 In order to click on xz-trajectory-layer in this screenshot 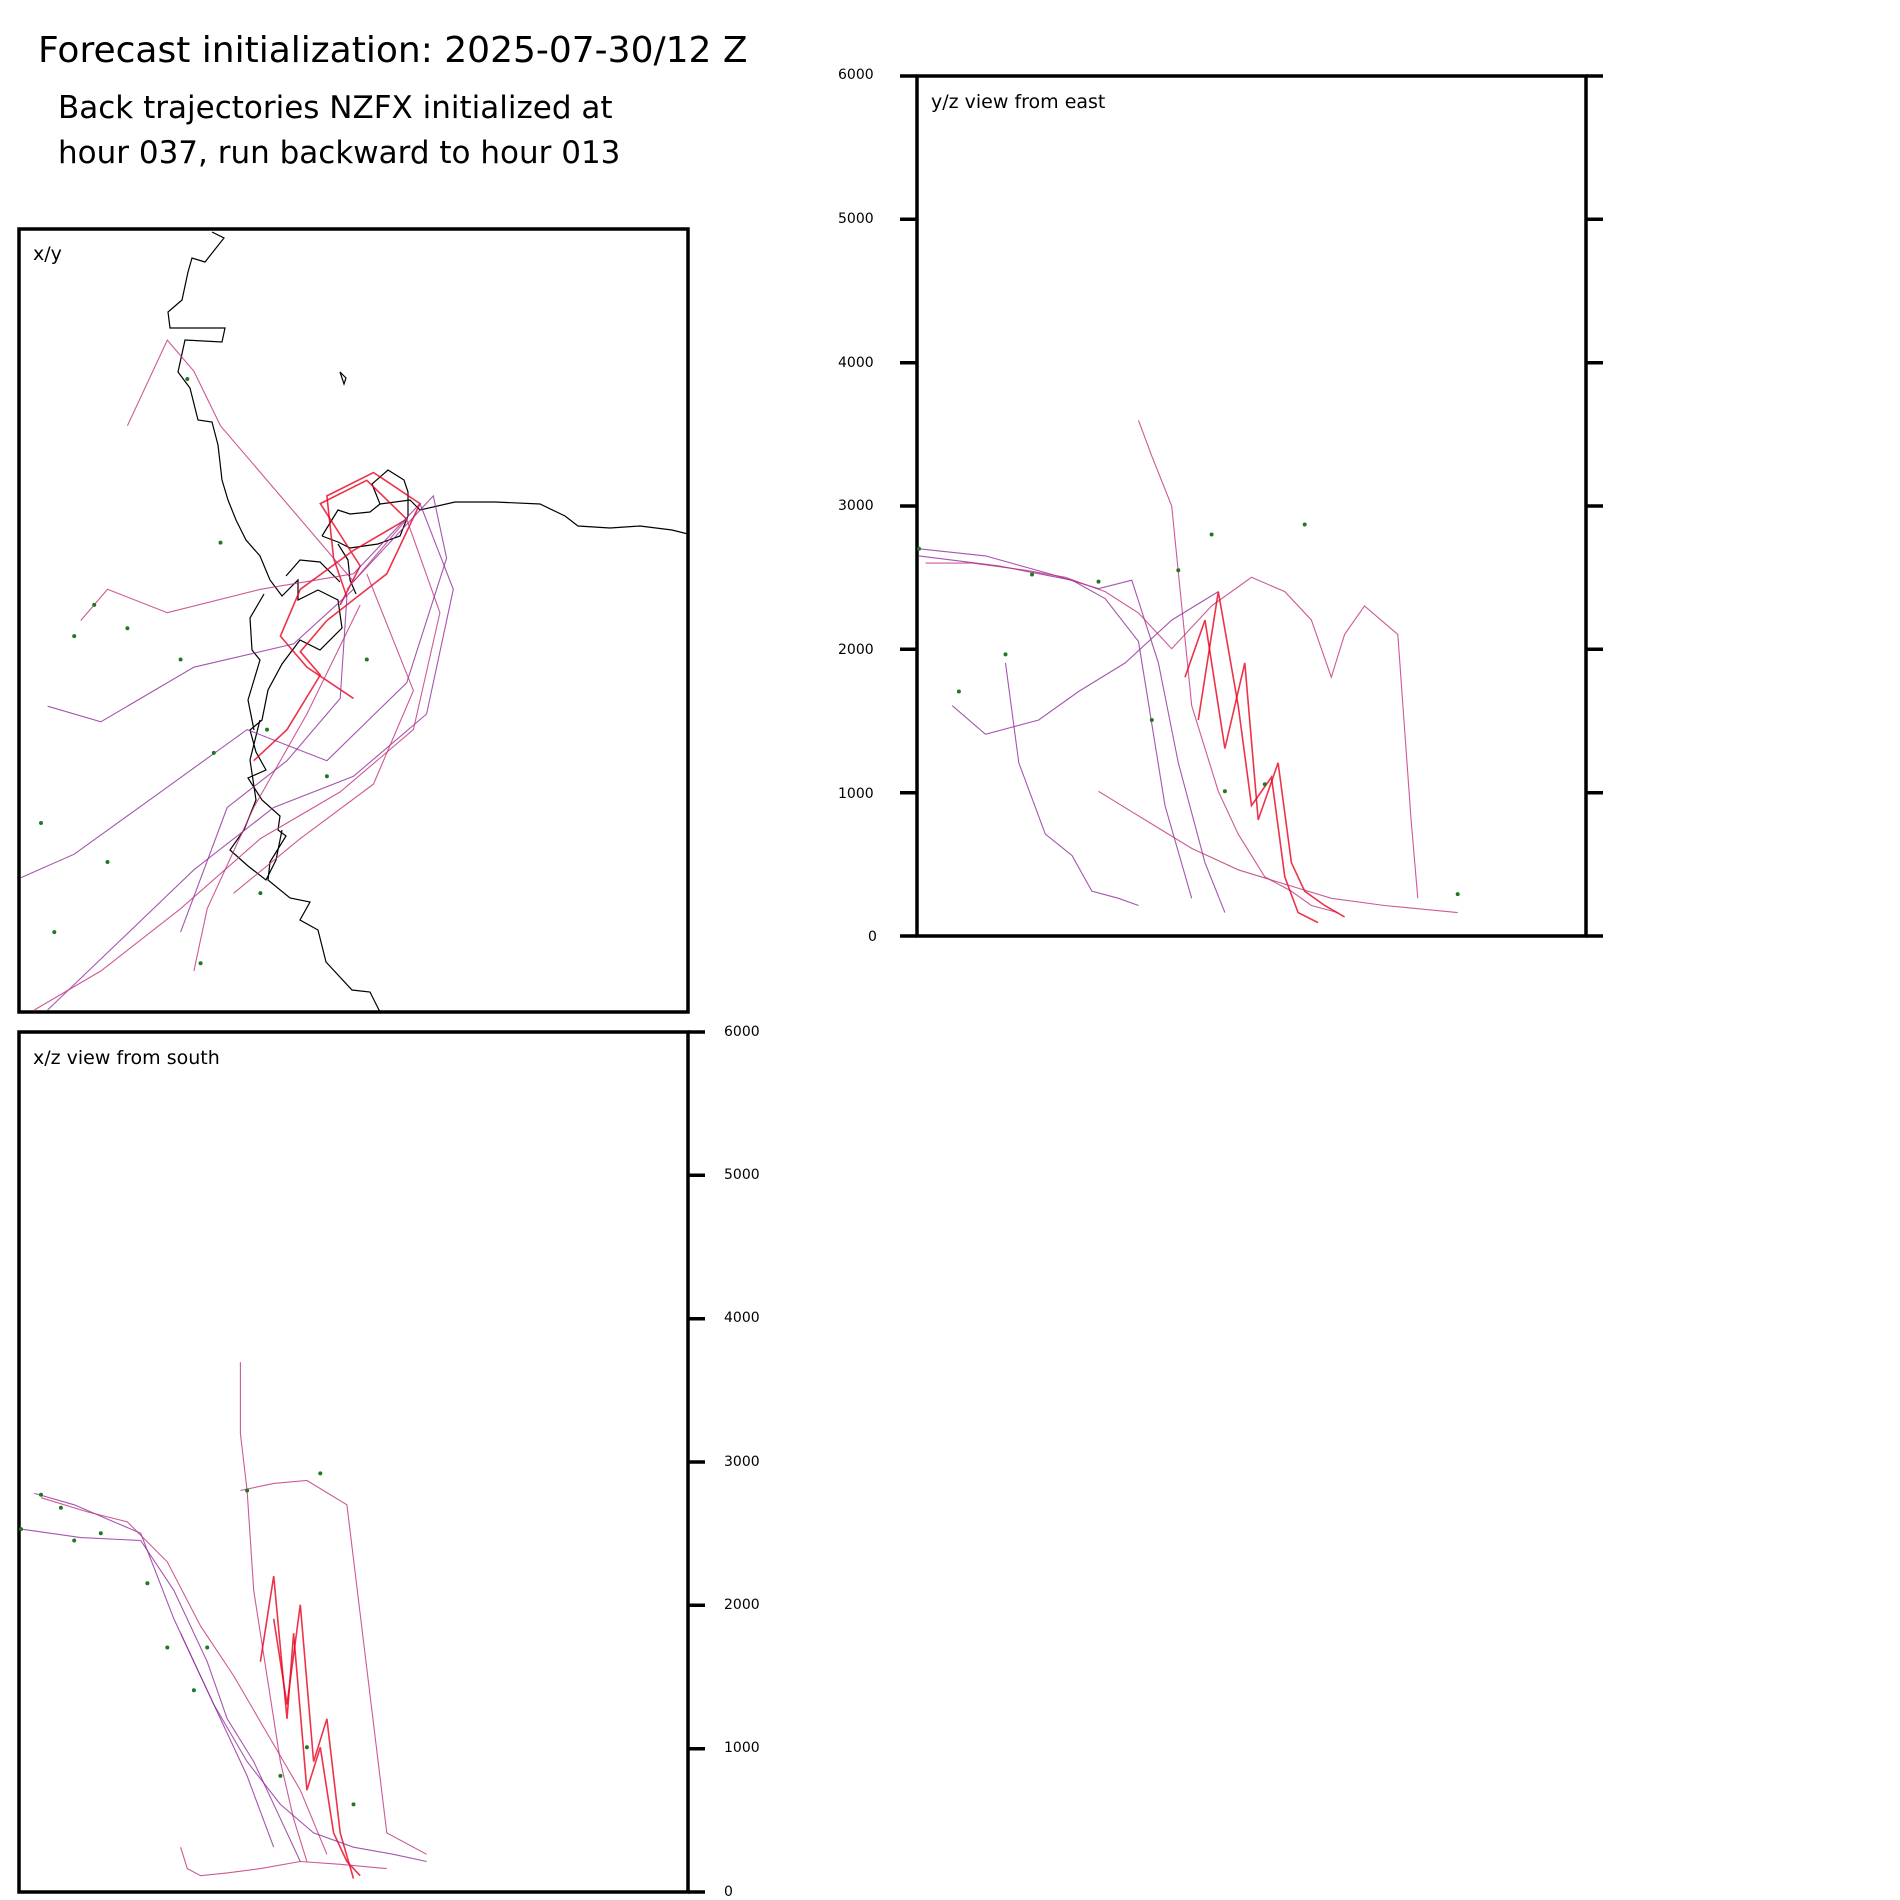, I will do `click(223, 1620)`.